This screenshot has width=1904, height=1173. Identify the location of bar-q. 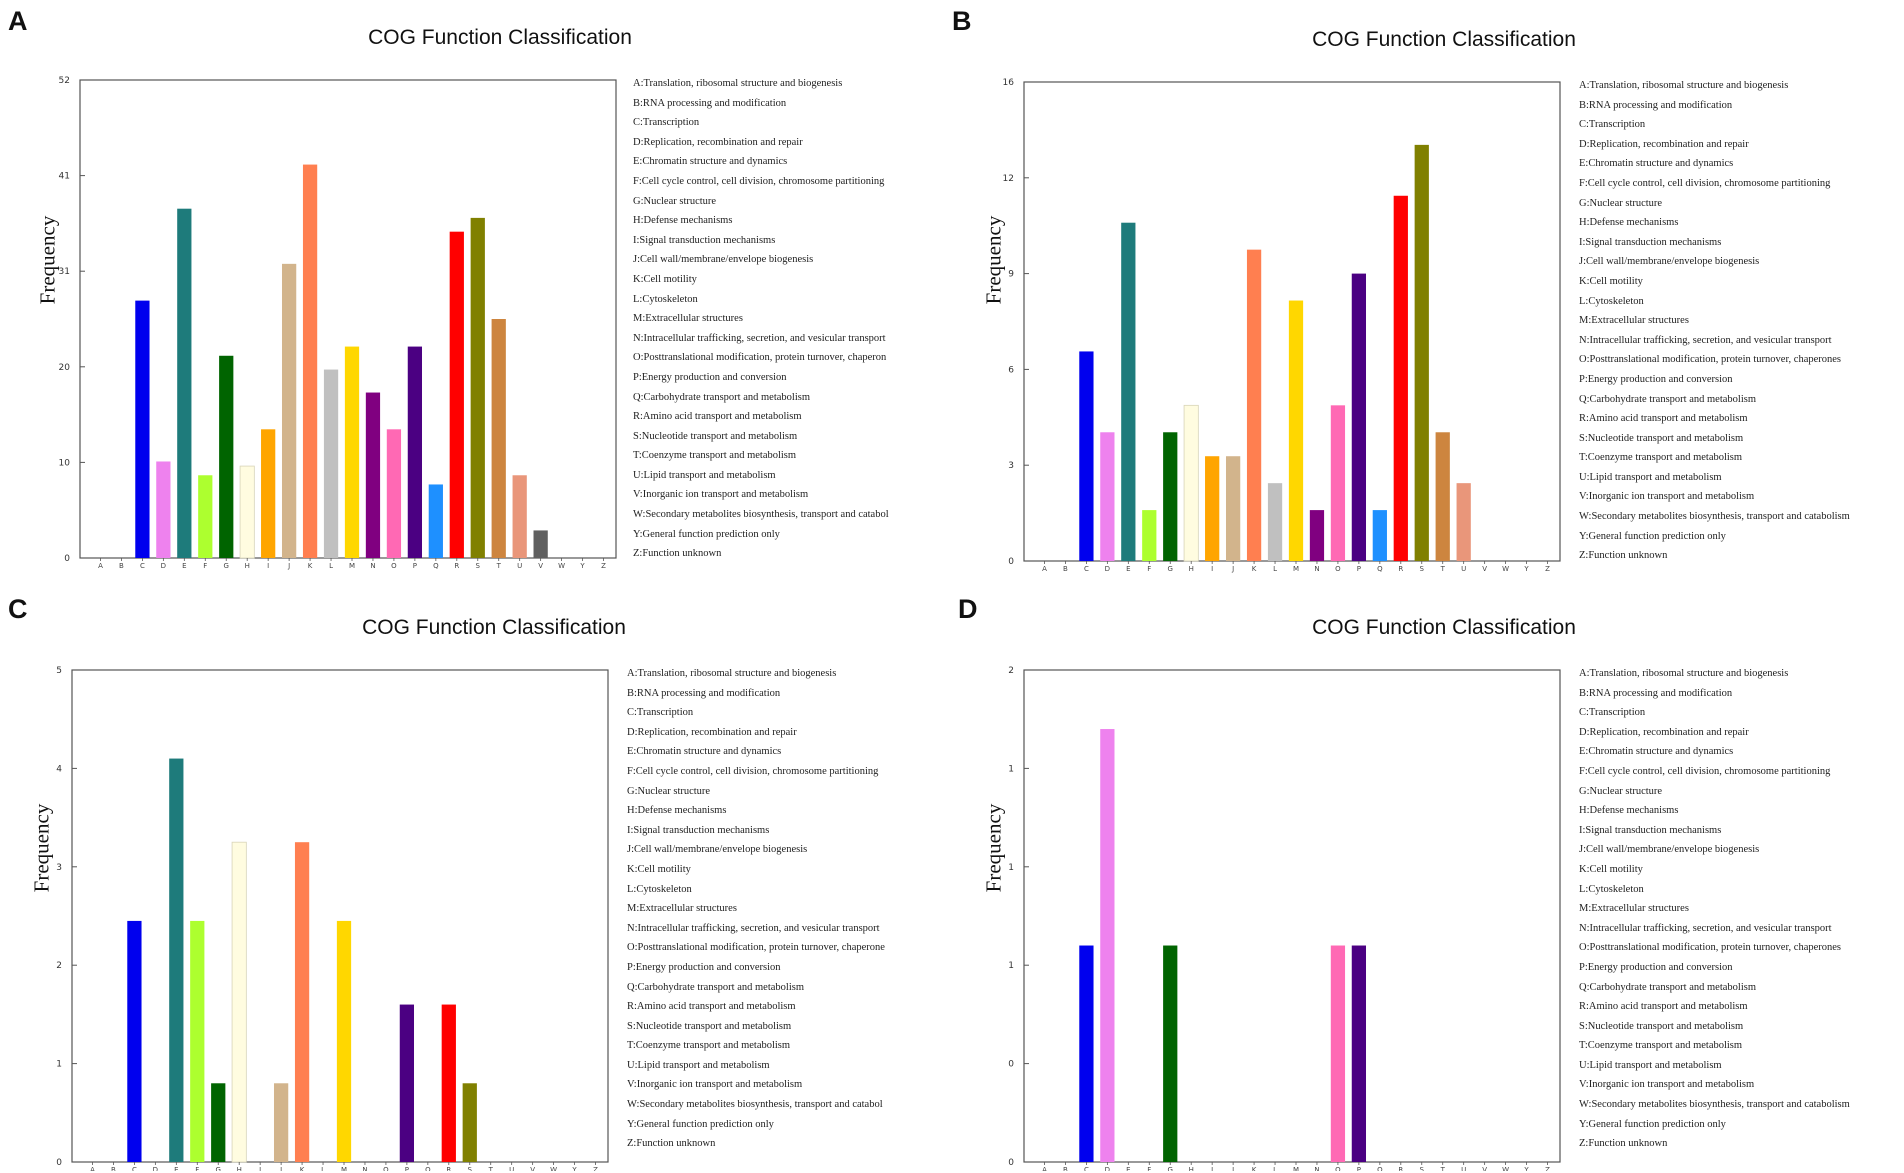
(435, 521).